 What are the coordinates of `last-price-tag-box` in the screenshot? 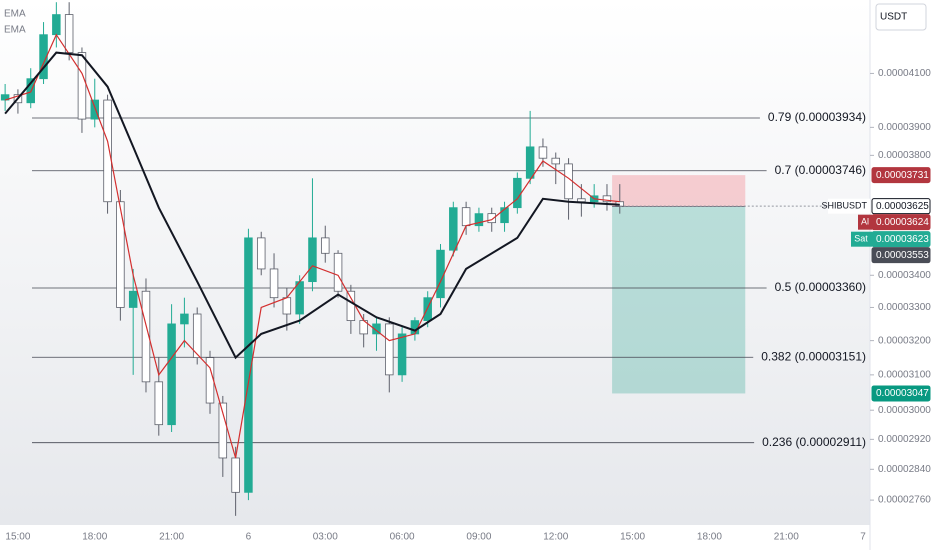 It's located at (901, 206).